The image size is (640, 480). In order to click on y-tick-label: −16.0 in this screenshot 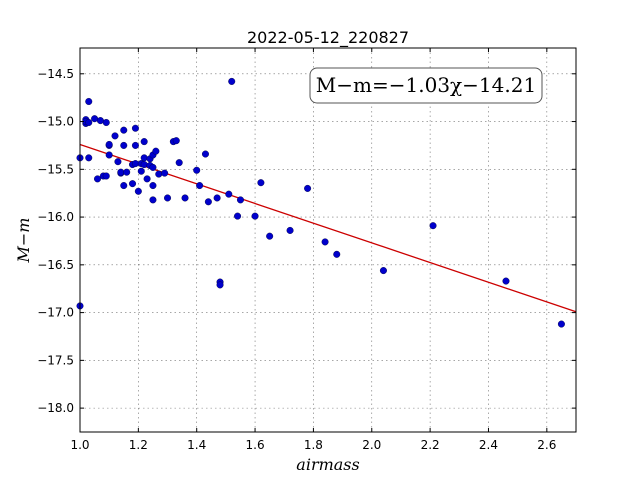, I will do `click(55, 217)`.